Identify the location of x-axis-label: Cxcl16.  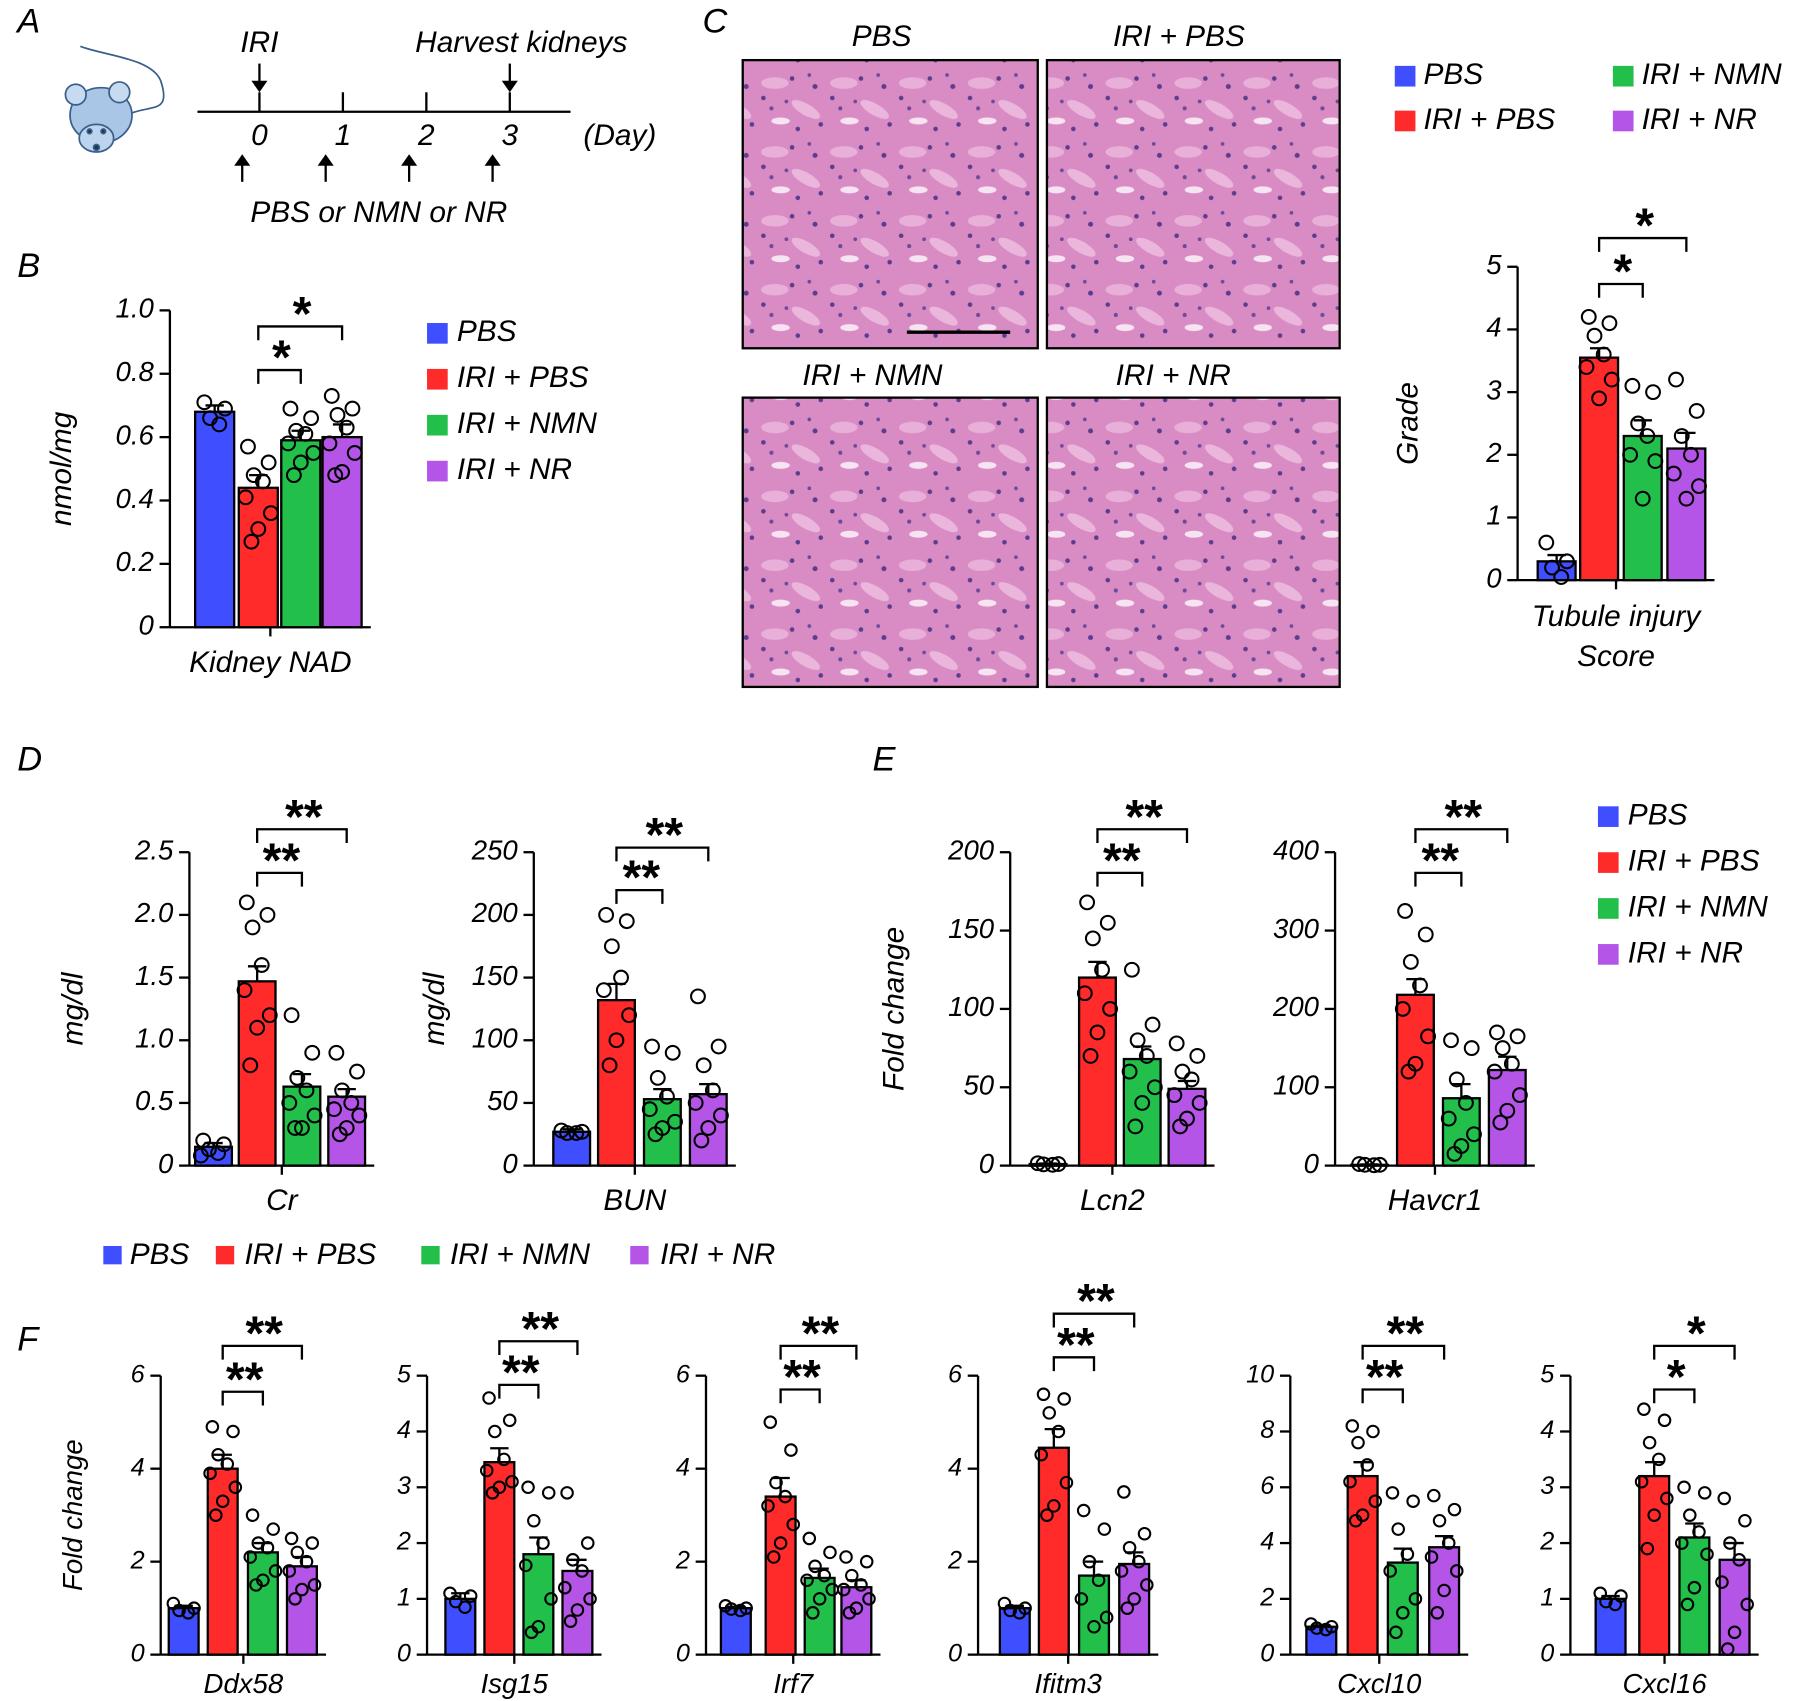
(1664, 1683).